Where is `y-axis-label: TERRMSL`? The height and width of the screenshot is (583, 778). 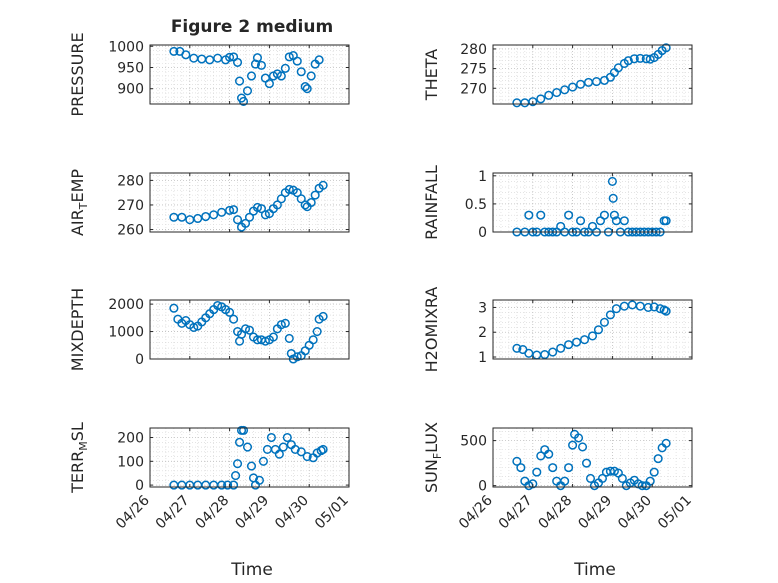 y-axis-label: TERRMSL is located at coordinates (79, 458).